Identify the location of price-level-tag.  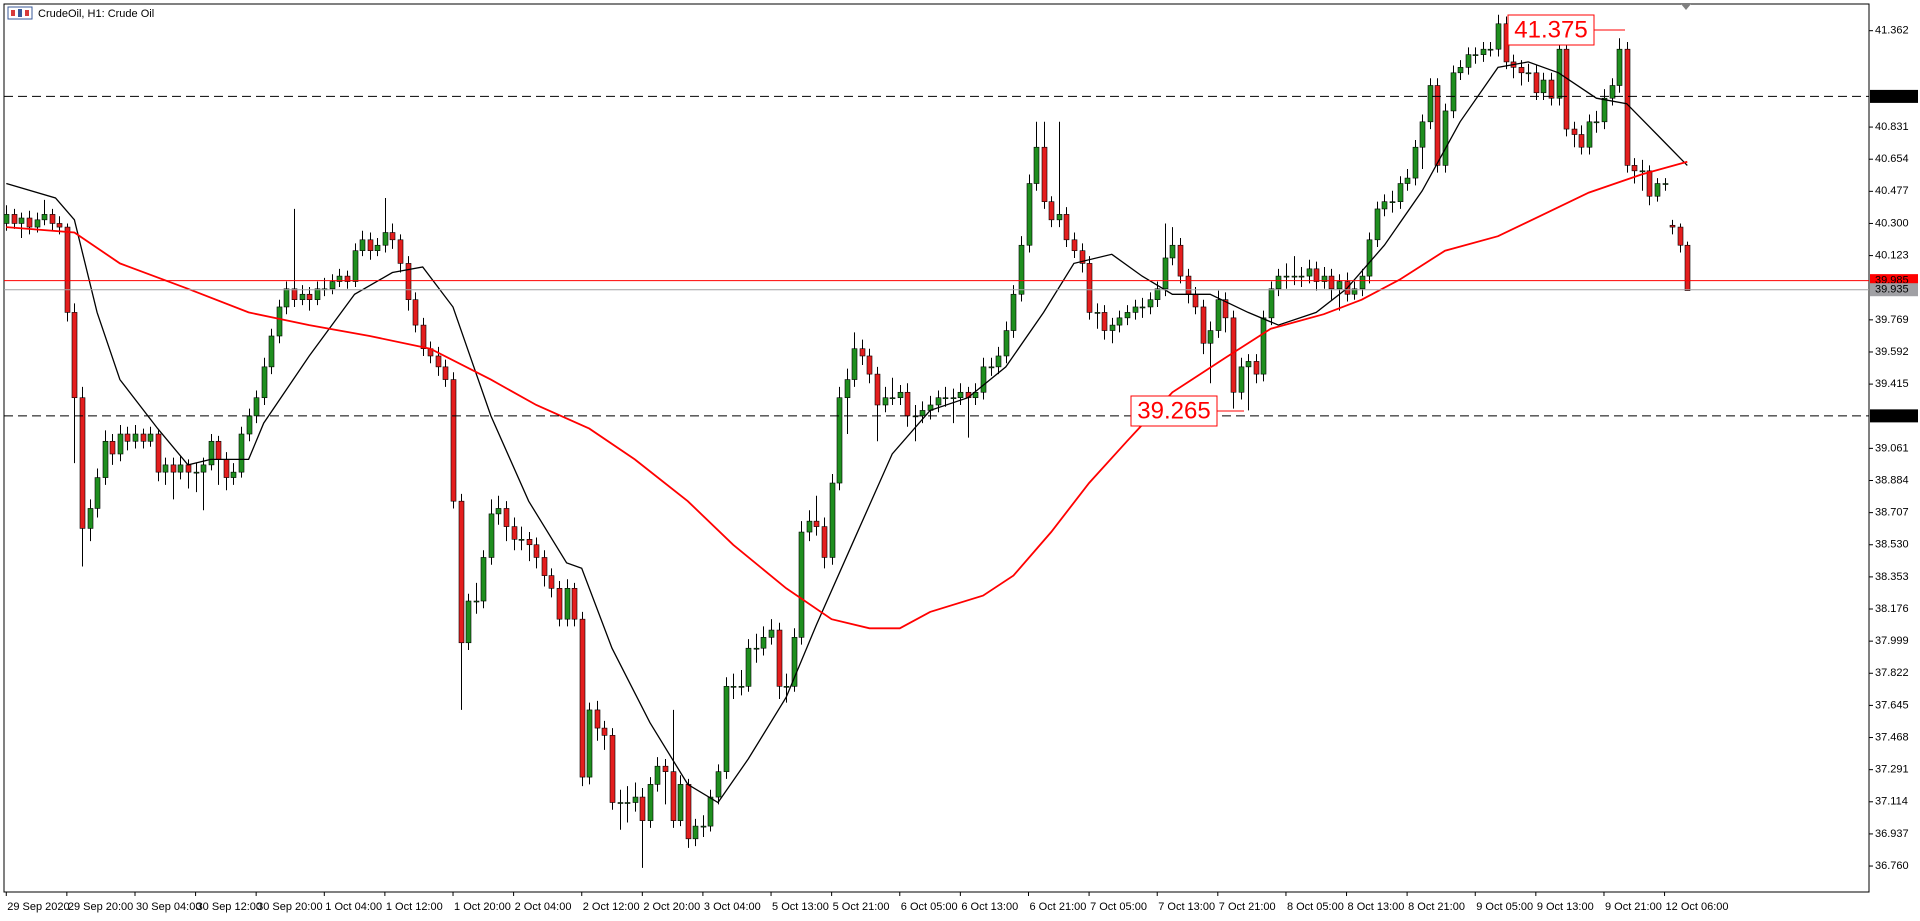
(1894, 416).